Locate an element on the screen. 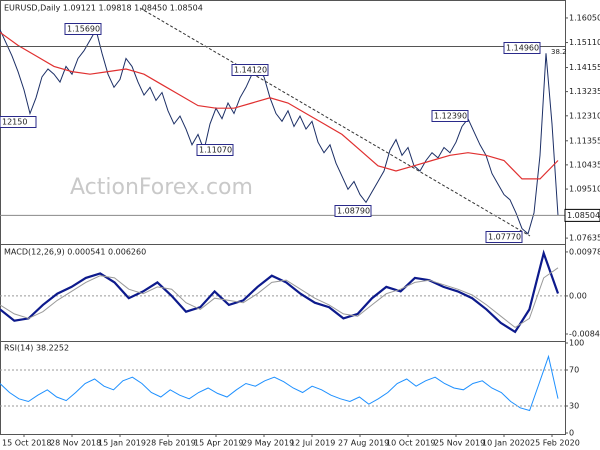  x-tick-label: 10 Oct 2019 is located at coordinates (410, 443).